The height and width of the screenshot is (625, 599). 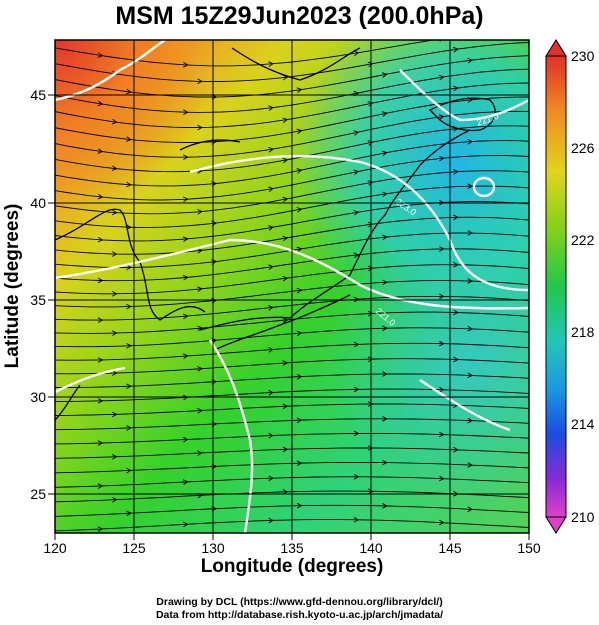 I want to click on chart-title: MSM 15Z29Jun2023 (200.0hPa), so click(x=299, y=16).